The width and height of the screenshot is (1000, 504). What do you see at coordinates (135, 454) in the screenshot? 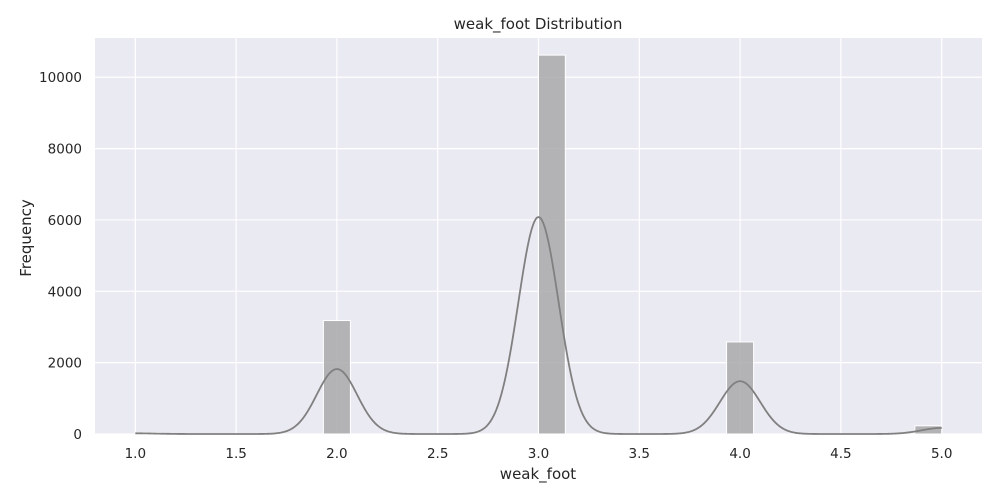
I see `x-tick-label: 1.0` at bounding box center [135, 454].